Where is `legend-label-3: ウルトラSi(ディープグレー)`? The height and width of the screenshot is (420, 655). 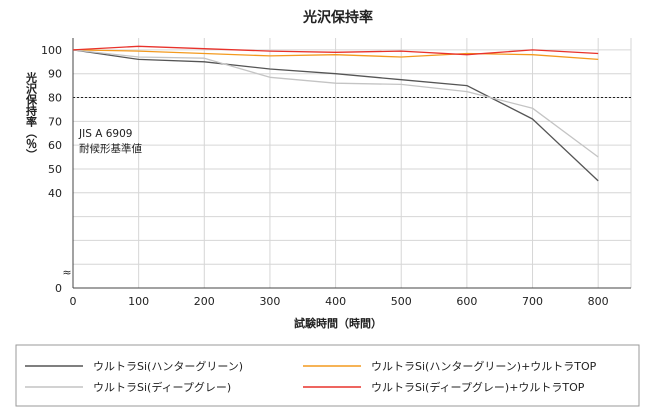
legend-label-3: ウルトラSi(ディープグレー) is located at coordinates (162, 387).